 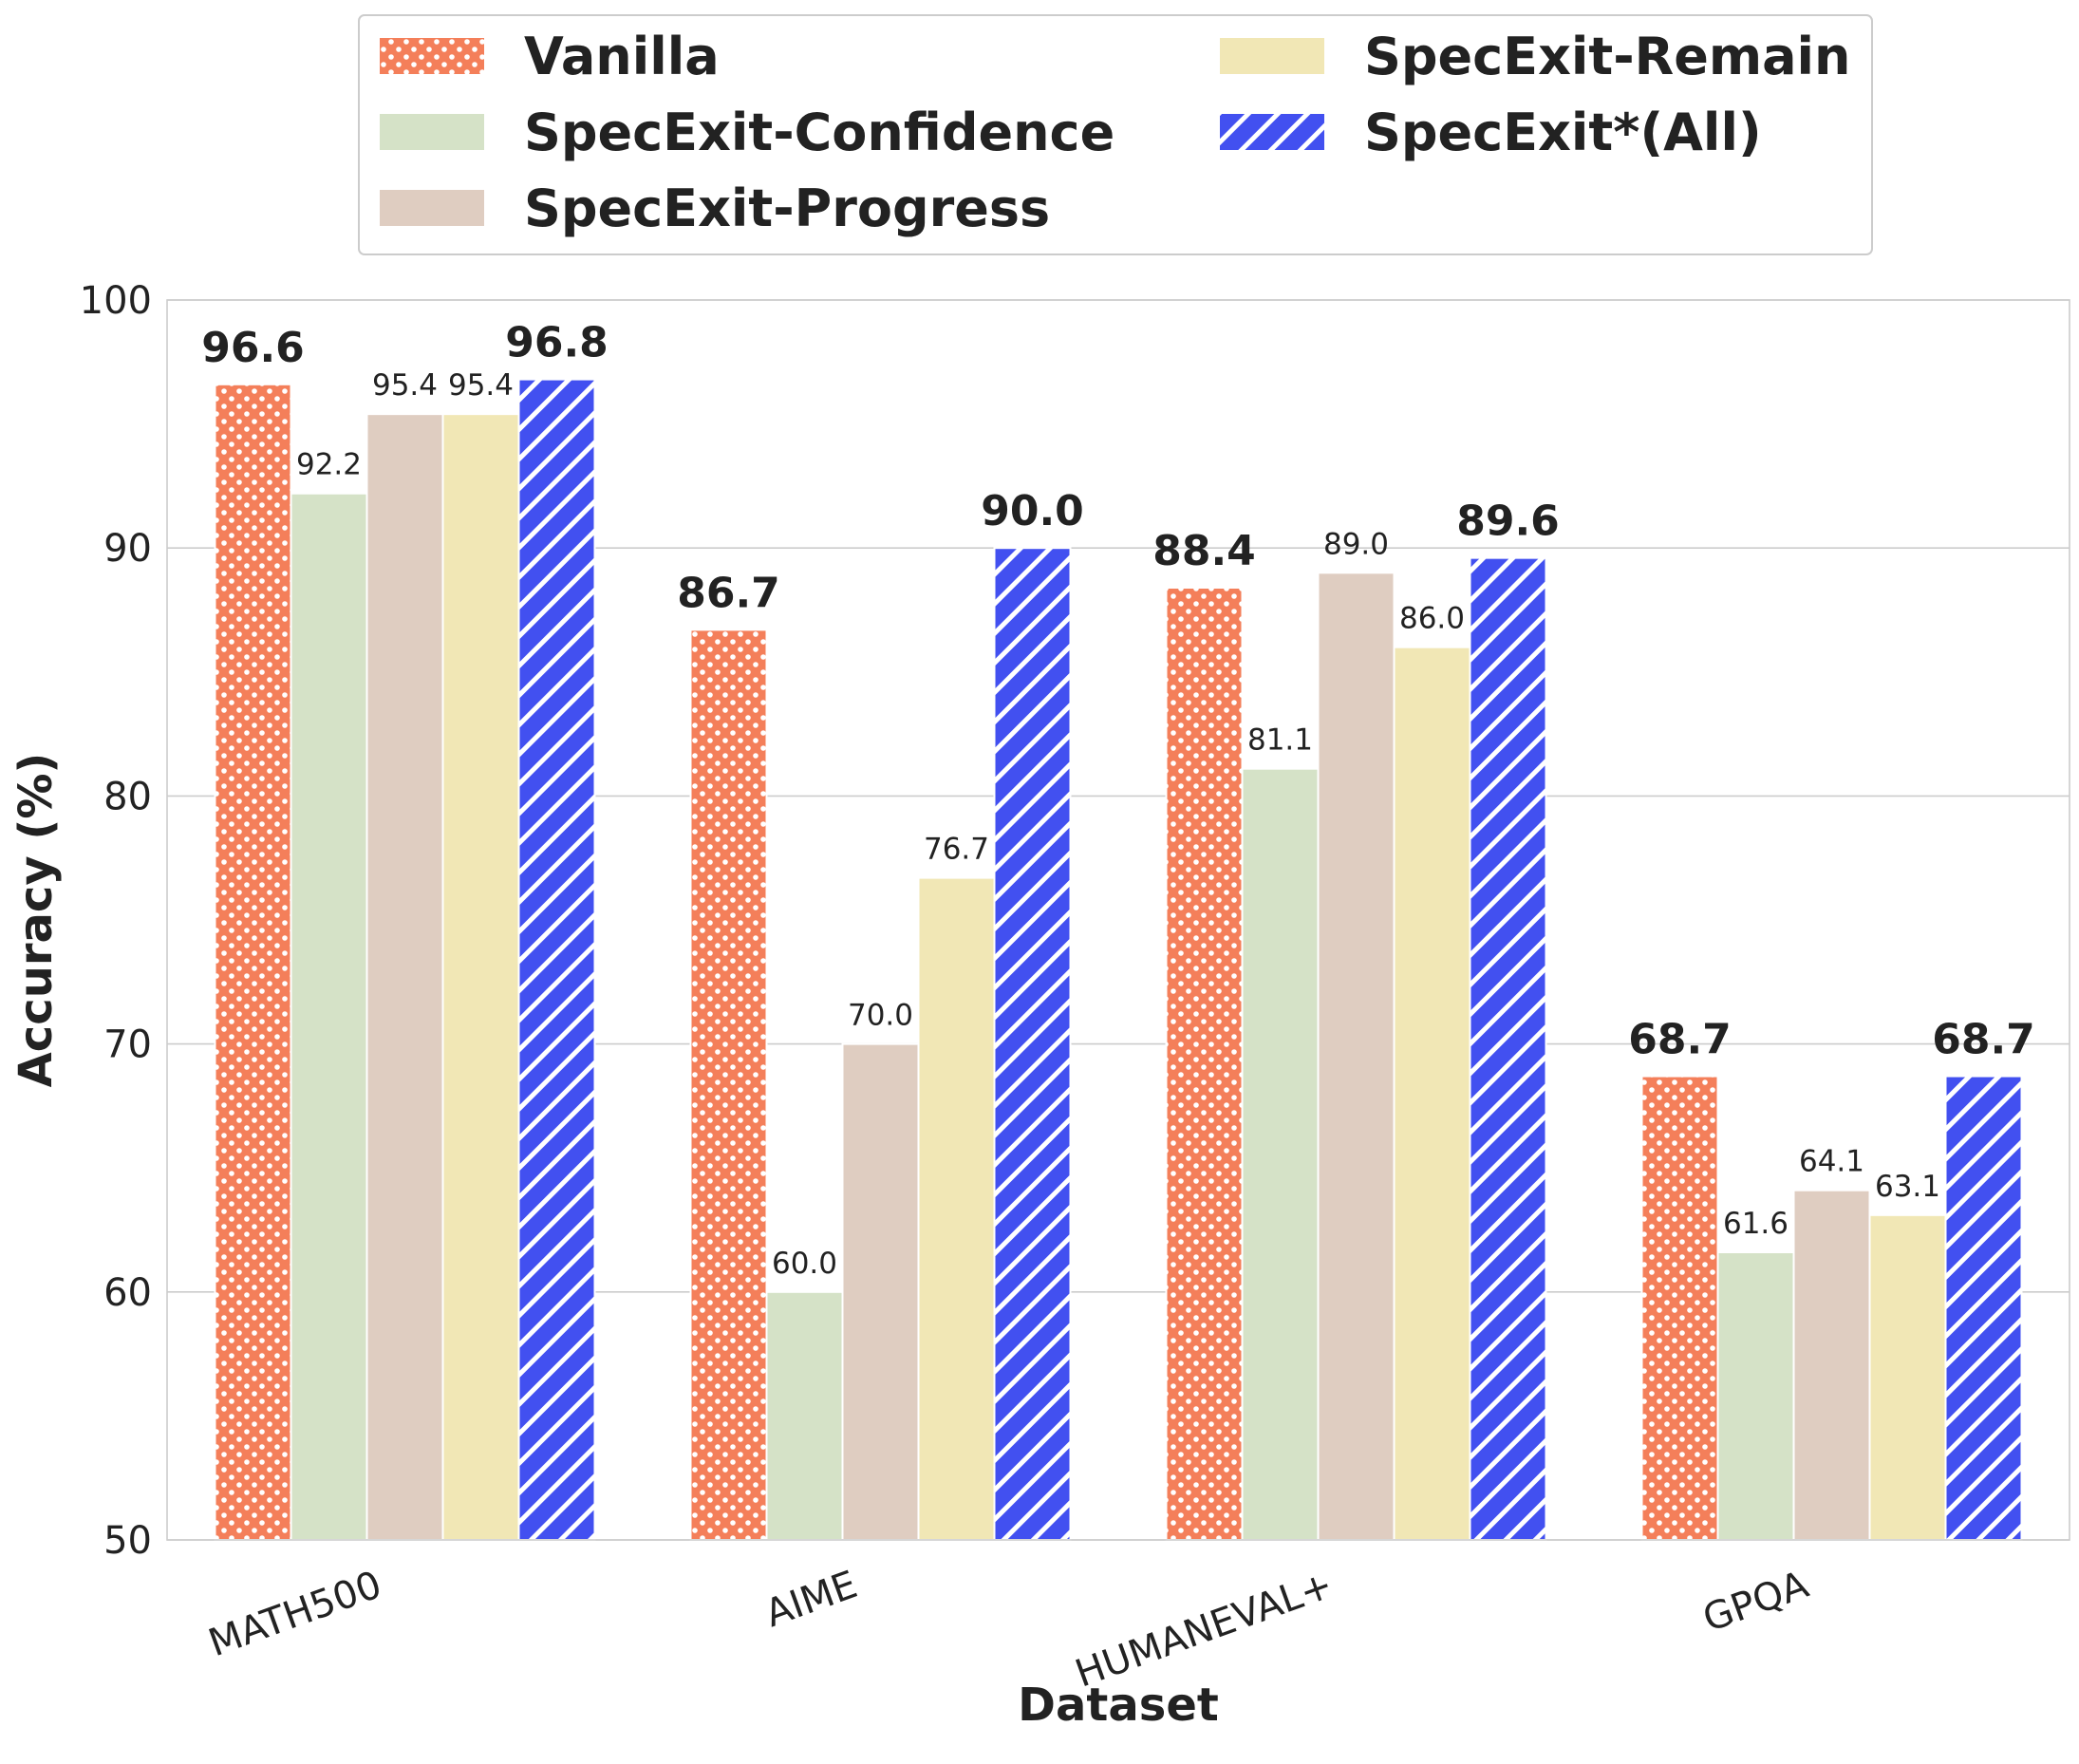 What do you see at coordinates (1756, 1224) in the screenshot?
I see `data-label: 61.6` at bounding box center [1756, 1224].